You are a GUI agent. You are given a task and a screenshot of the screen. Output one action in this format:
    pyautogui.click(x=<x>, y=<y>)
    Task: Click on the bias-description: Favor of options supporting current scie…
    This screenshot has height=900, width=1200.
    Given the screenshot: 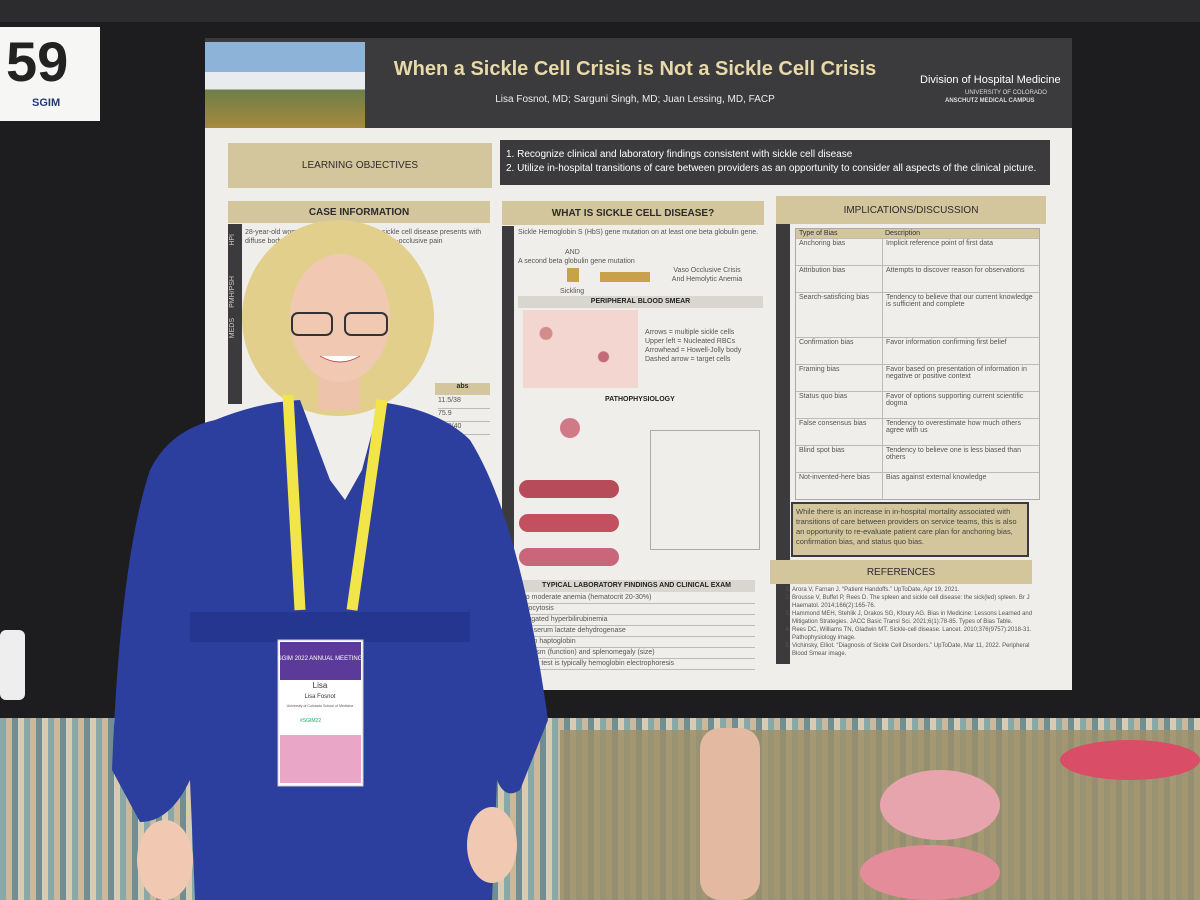 What is the action you would take?
    pyautogui.click(x=955, y=400)
    